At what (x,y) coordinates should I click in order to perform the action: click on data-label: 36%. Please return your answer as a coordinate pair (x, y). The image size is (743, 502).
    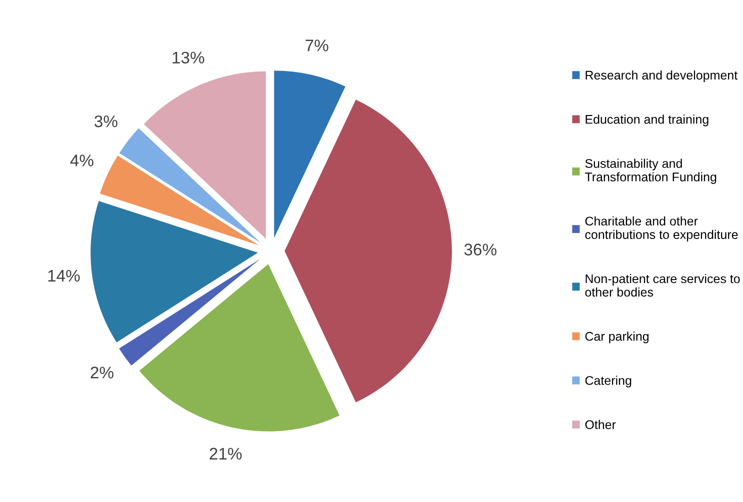
    Looking at the image, I should click on (480, 250).